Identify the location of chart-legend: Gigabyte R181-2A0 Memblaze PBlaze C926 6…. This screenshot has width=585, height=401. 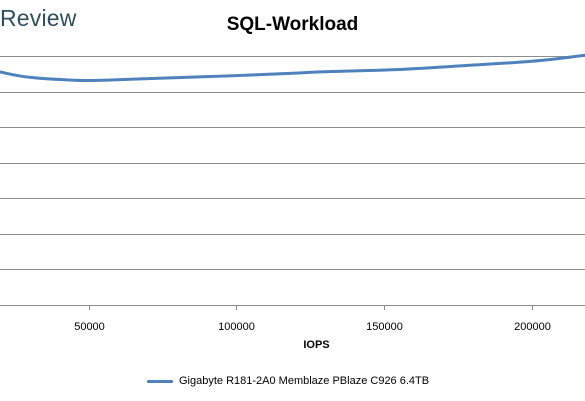
(288, 381).